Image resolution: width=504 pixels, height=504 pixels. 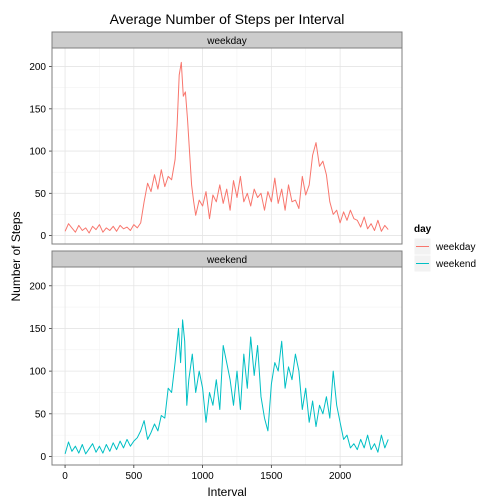 I want to click on legend-label-weekend: weekend, so click(x=455, y=264).